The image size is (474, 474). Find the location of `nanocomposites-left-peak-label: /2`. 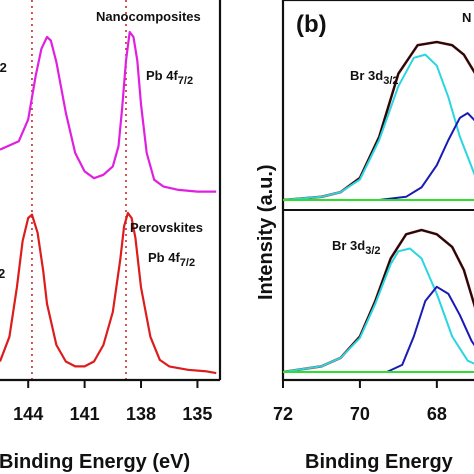

nanocomposites-left-peak-label: /2 is located at coordinates (3, 67).